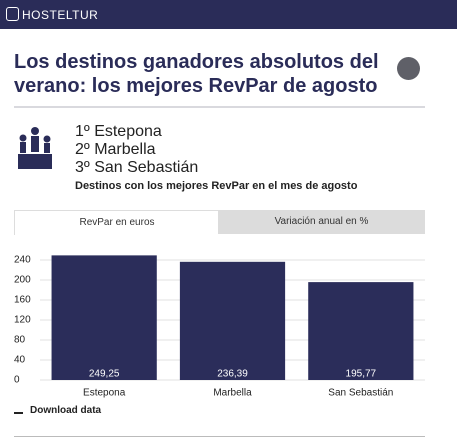  What do you see at coordinates (104, 393) in the screenshot?
I see `x-tick-label: Estepona` at bounding box center [104, 393].